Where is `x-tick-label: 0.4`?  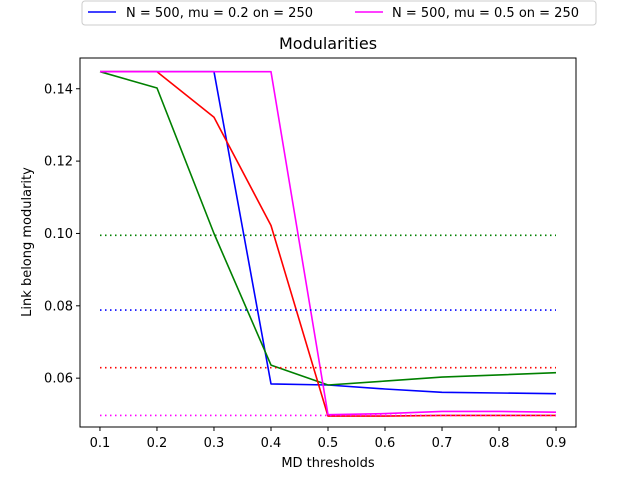 x-tick-label: 0.4 is located at coordinates (271, 443).